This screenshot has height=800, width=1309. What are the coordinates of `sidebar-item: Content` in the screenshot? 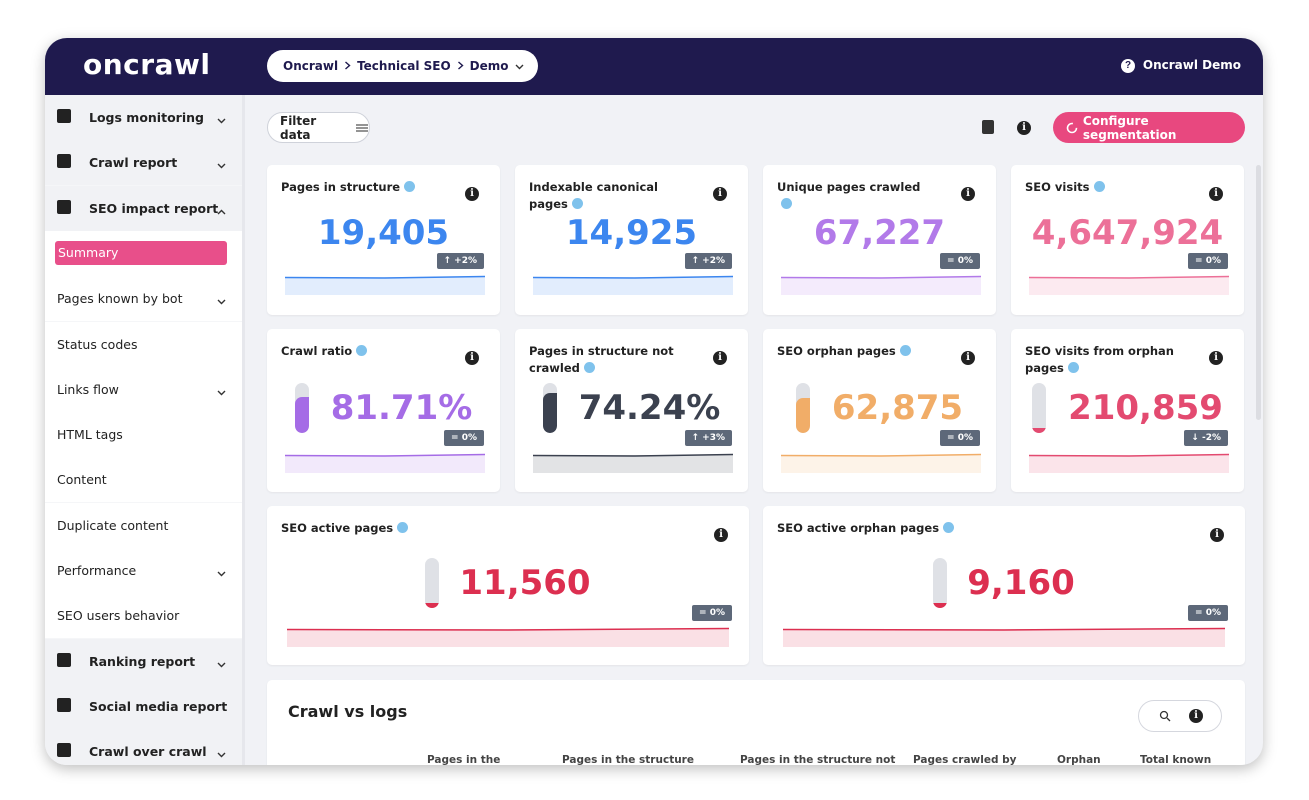 It's located at (143, 480).